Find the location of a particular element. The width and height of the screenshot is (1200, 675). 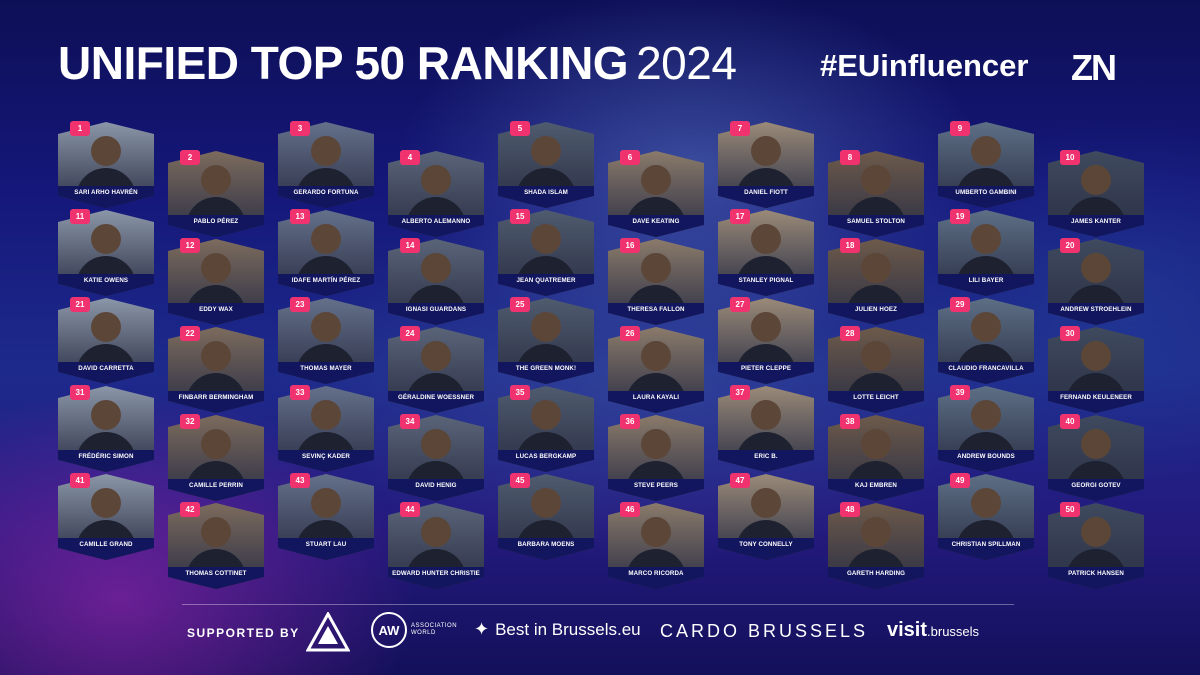

influencer-card: LUCAS BERGKAMP 35 is located at coordinates (546, 433).